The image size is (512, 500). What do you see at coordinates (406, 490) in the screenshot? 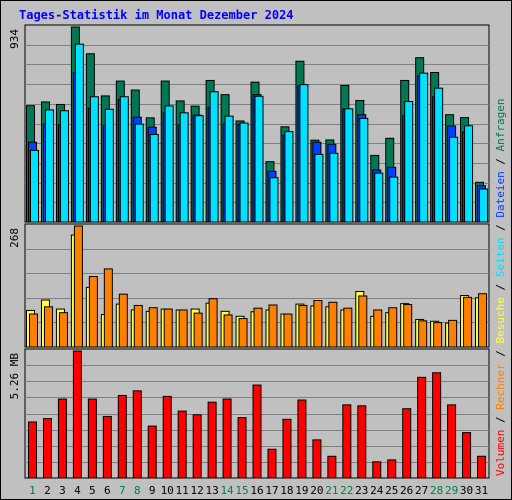
I see `x-tick-label: 26` at bounding box center [406, 490].